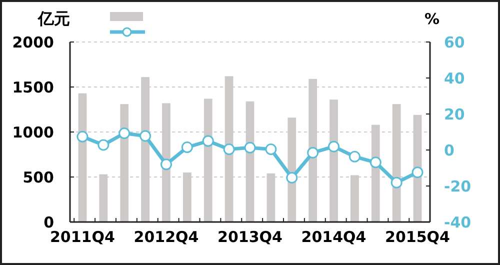 The height and width of the screenshot is (265, 500). What do you see at coordinates (33, 42) in the screenshot?
I see `y-tick-label: 2000` at bounding box center [33, 42].